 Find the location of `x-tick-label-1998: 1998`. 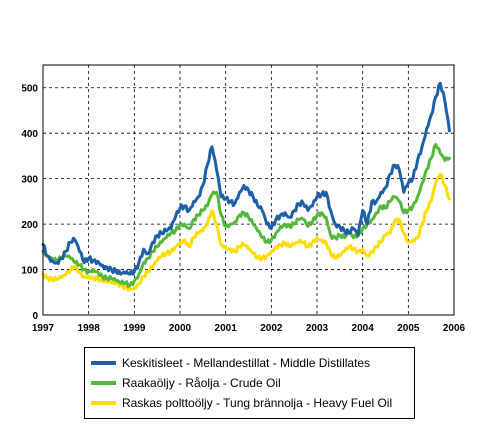

x-tick-label-1998: 1998 is located at coordinates (89, 328).